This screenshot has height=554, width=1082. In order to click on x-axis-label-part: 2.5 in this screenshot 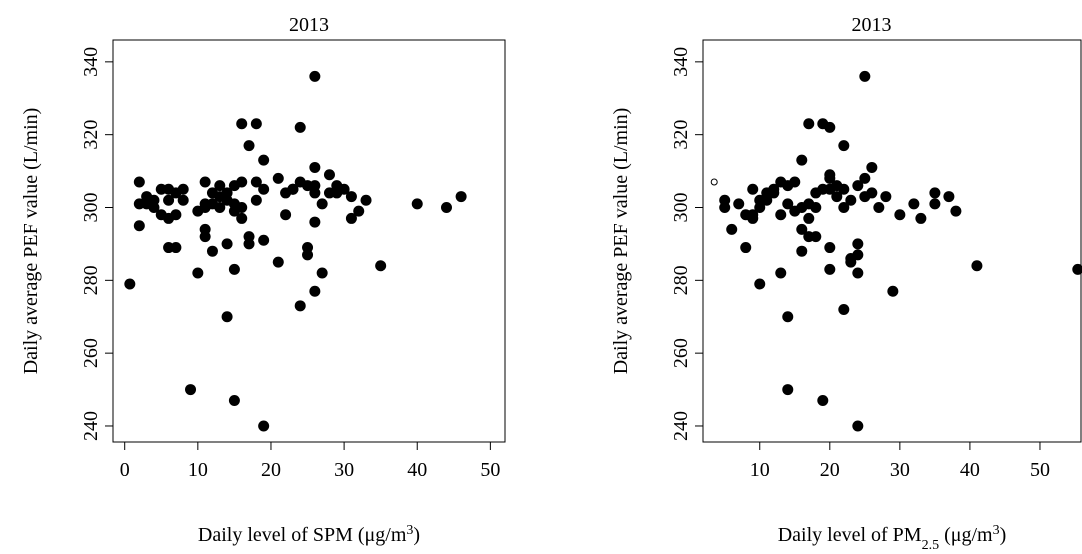, I will do `click(931, 545)`.